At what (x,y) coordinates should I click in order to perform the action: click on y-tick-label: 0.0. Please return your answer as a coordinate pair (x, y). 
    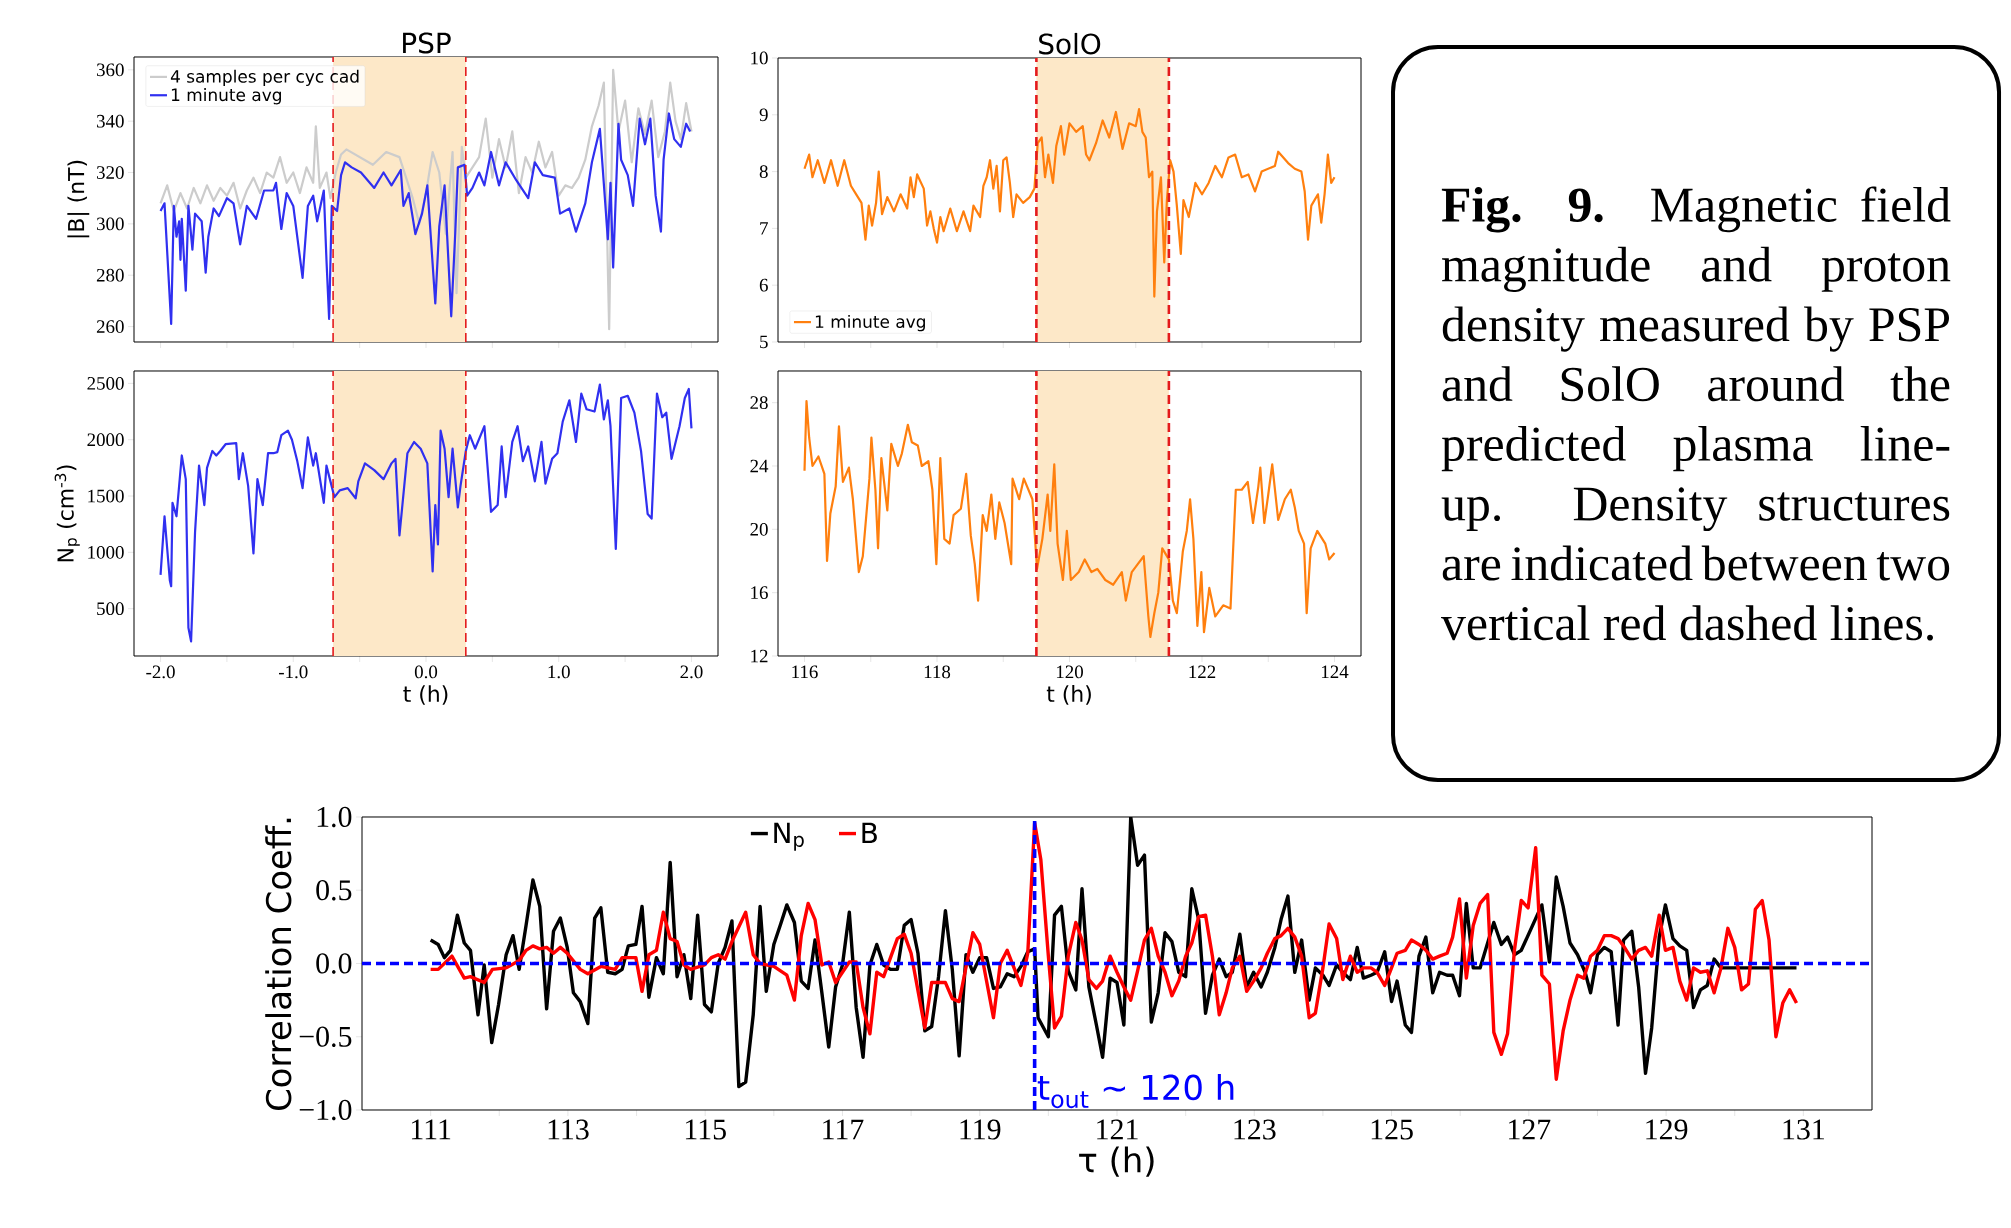
    Looking at the image, I should click on (334, 963).